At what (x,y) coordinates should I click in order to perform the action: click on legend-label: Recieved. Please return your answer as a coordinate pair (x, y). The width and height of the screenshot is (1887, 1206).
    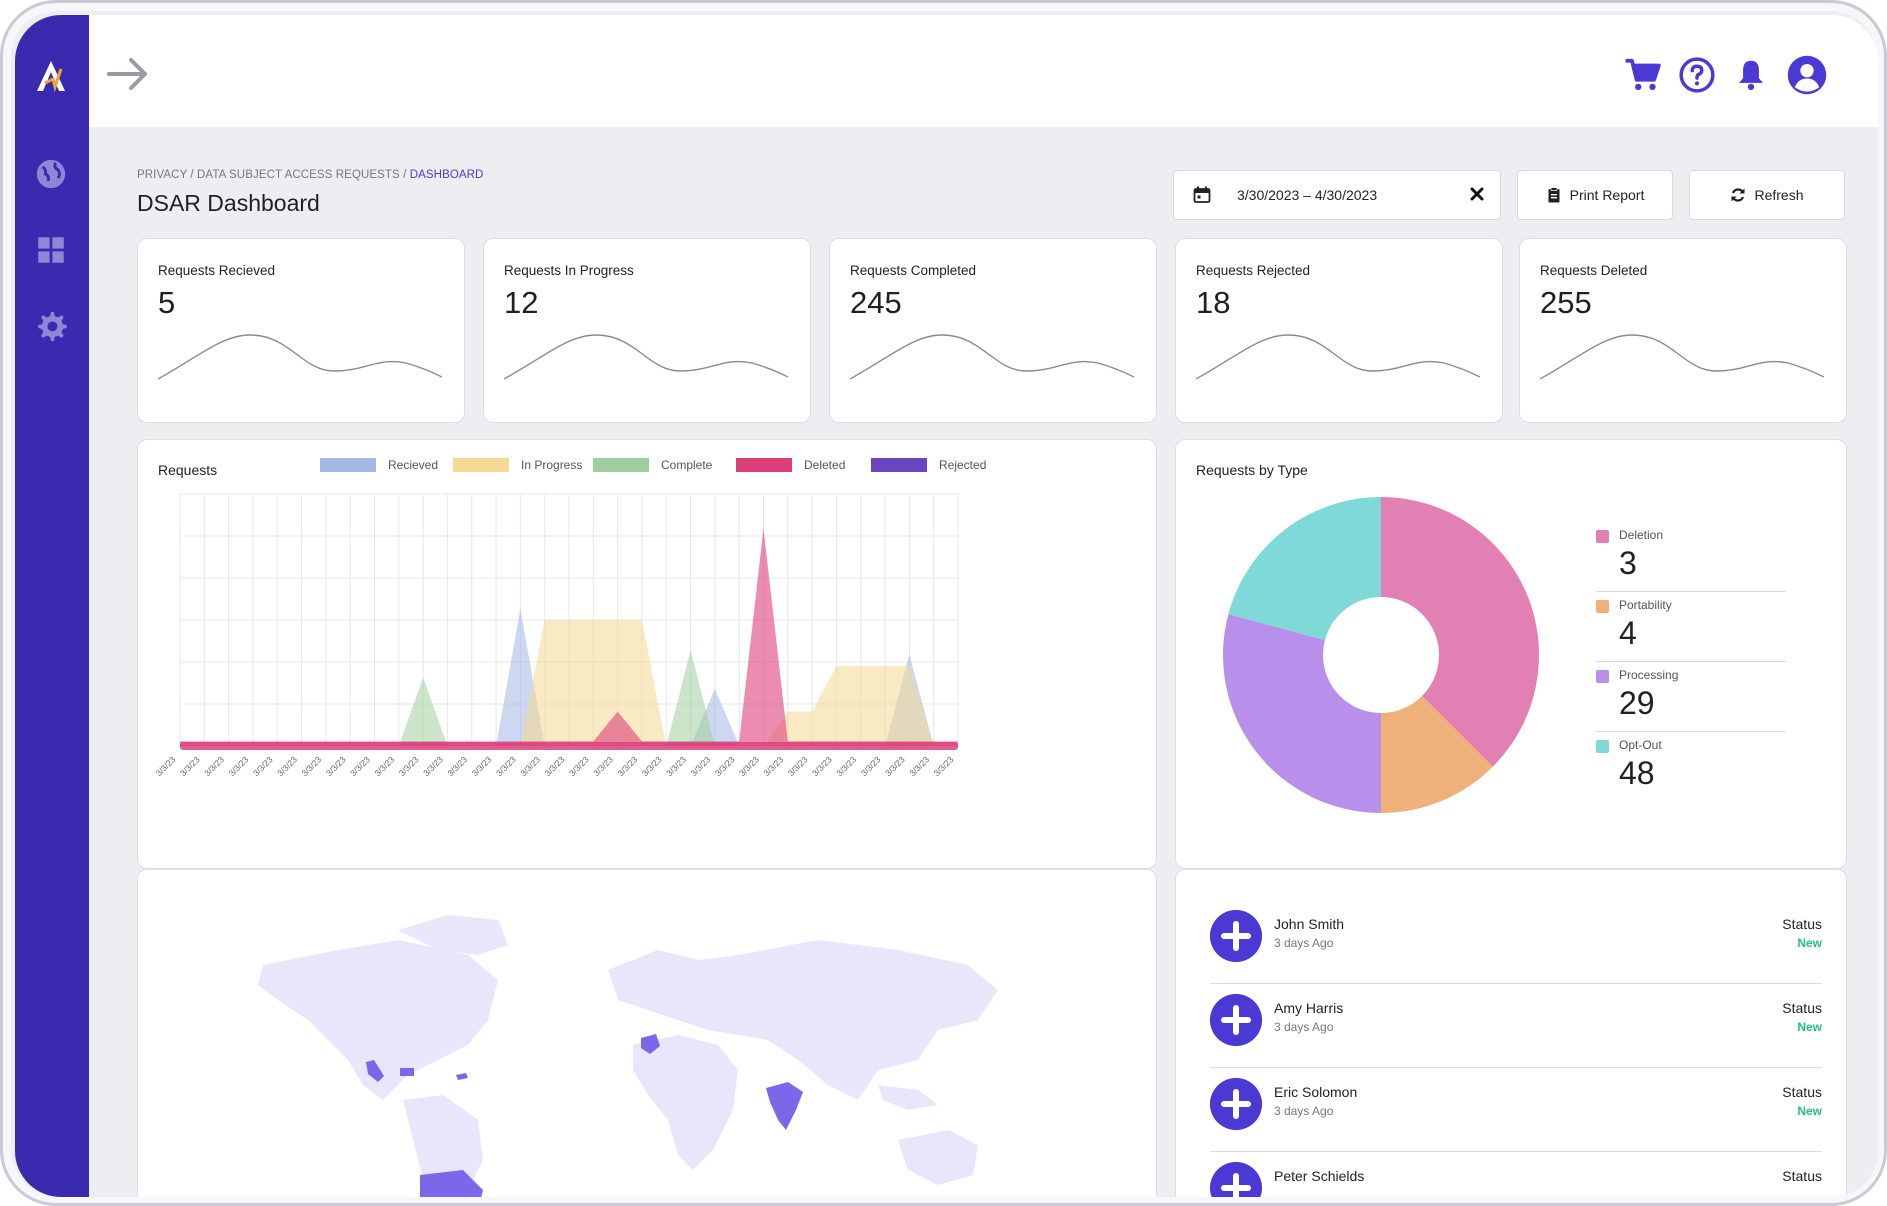
    Looking at the image, I should click on (413, 465).